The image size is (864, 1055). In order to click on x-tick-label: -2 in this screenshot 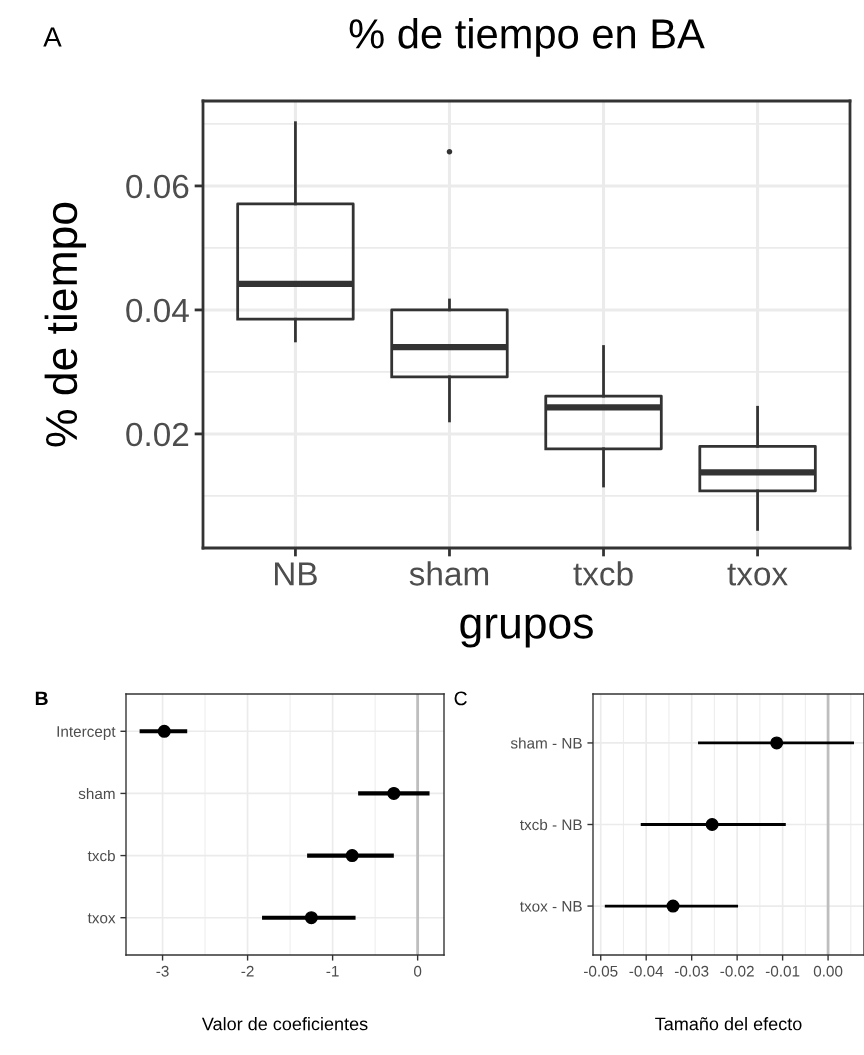, I will do `click(247, 971)`.